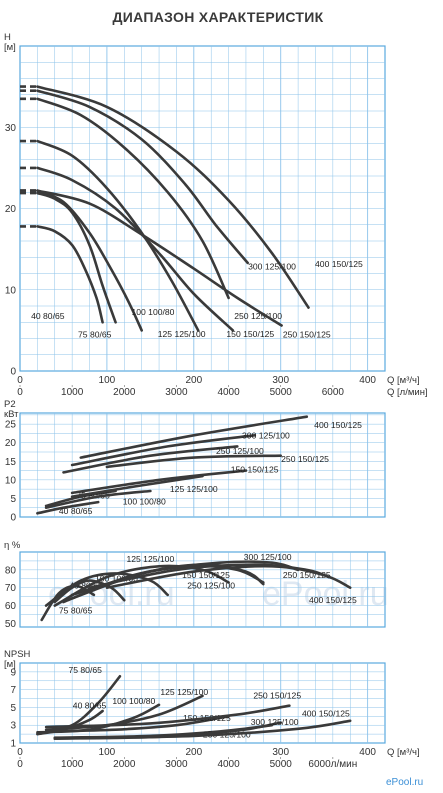 The height and width of the screenshot is (793, 443). Describe the element at coordinates (17, 654) in the screenshot. I see `y-axis-label: NPSH` at that location.